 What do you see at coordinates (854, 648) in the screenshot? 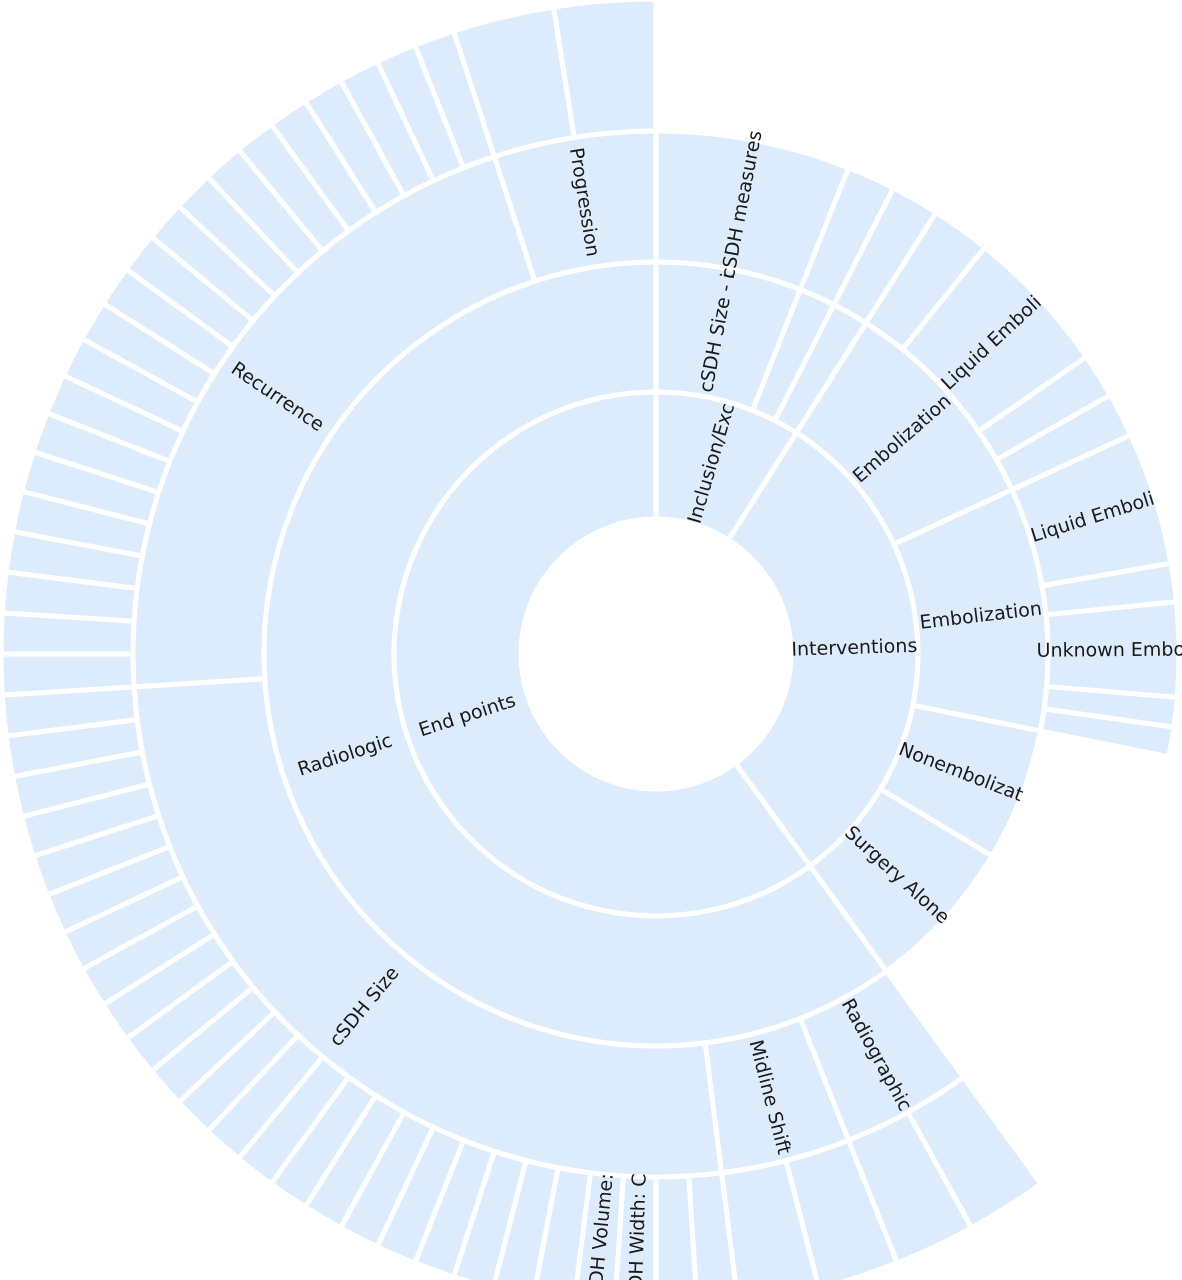
I see `segment-label-interventions: Interventions` at bounding box center [854, 648].